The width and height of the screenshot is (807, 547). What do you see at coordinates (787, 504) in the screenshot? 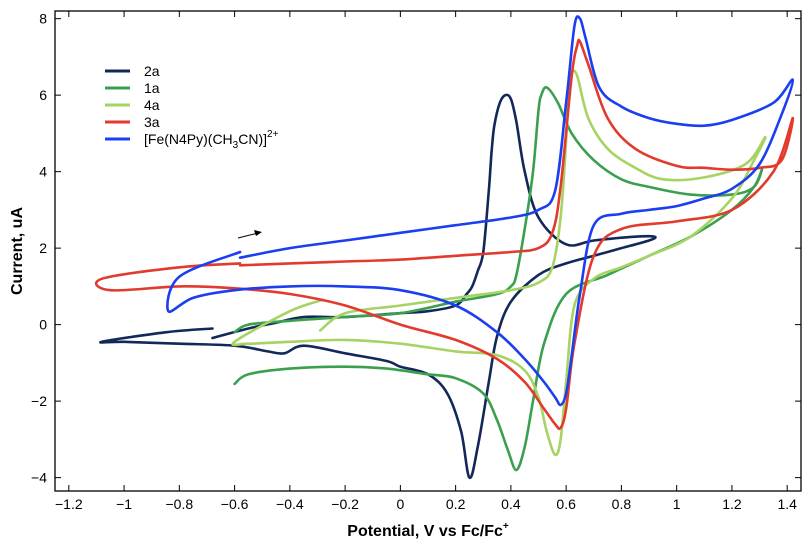
I see `x-tick-label: 1.4` at bounding box center [787, 504].